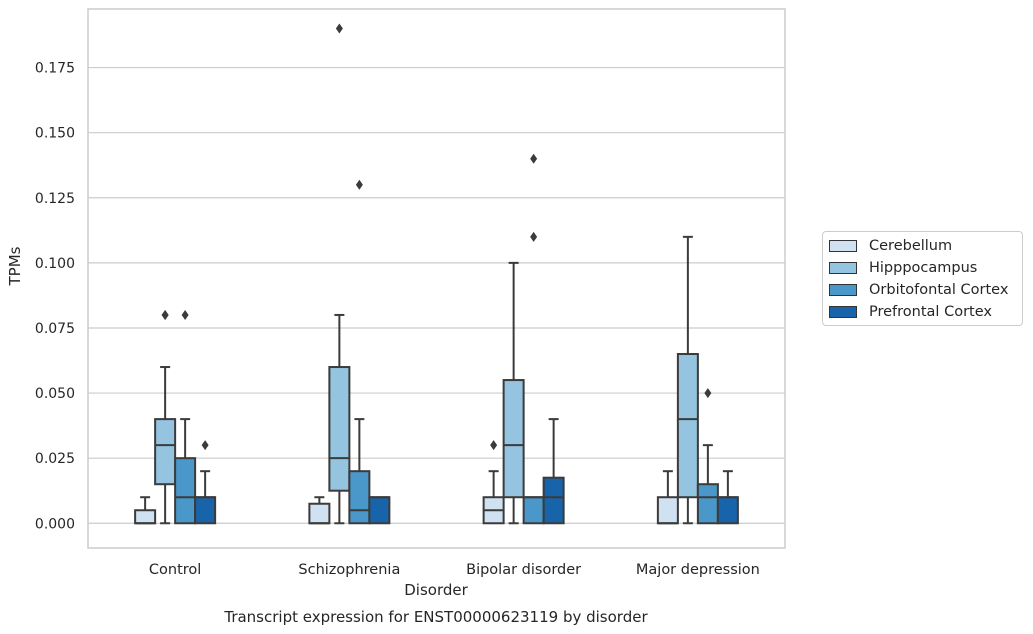 The height and width of the screenshot is (634, 1033). I want to click on x-axis-label: Disorder, so click(436, 590).